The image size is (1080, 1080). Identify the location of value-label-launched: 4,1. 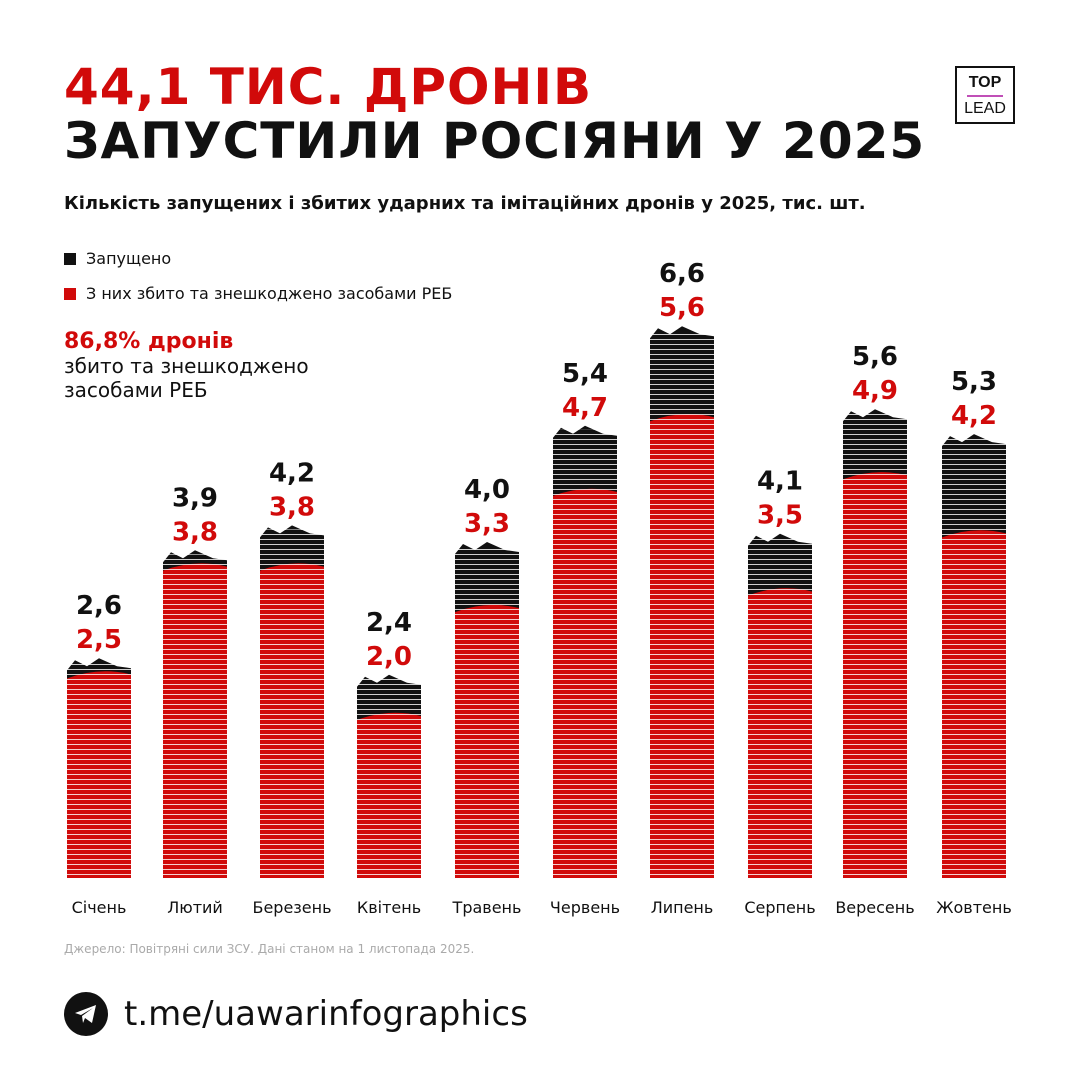
(780, 482).